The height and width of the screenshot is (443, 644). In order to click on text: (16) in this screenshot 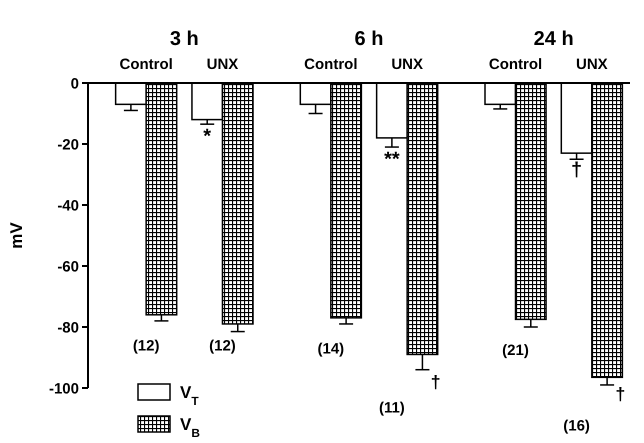, I will do `click(576, 426)`.